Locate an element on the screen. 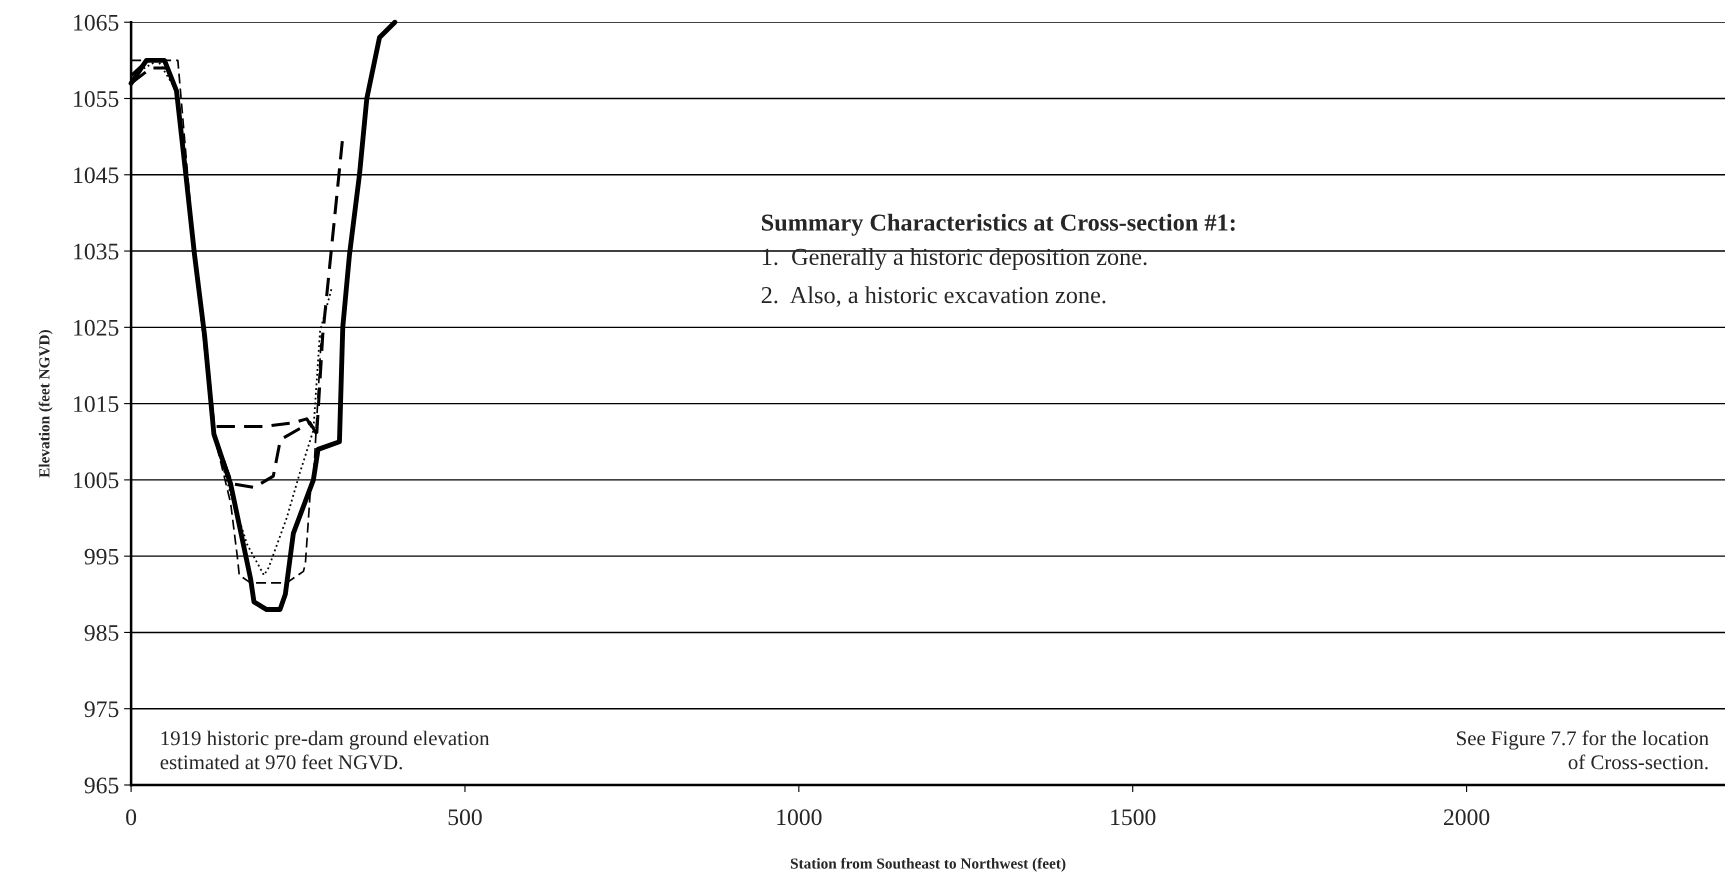 This screenshot has height=889, width=1725. x-axis-title: Station from Southeast to Northwest (feet) is located at coordinates (928, 864).